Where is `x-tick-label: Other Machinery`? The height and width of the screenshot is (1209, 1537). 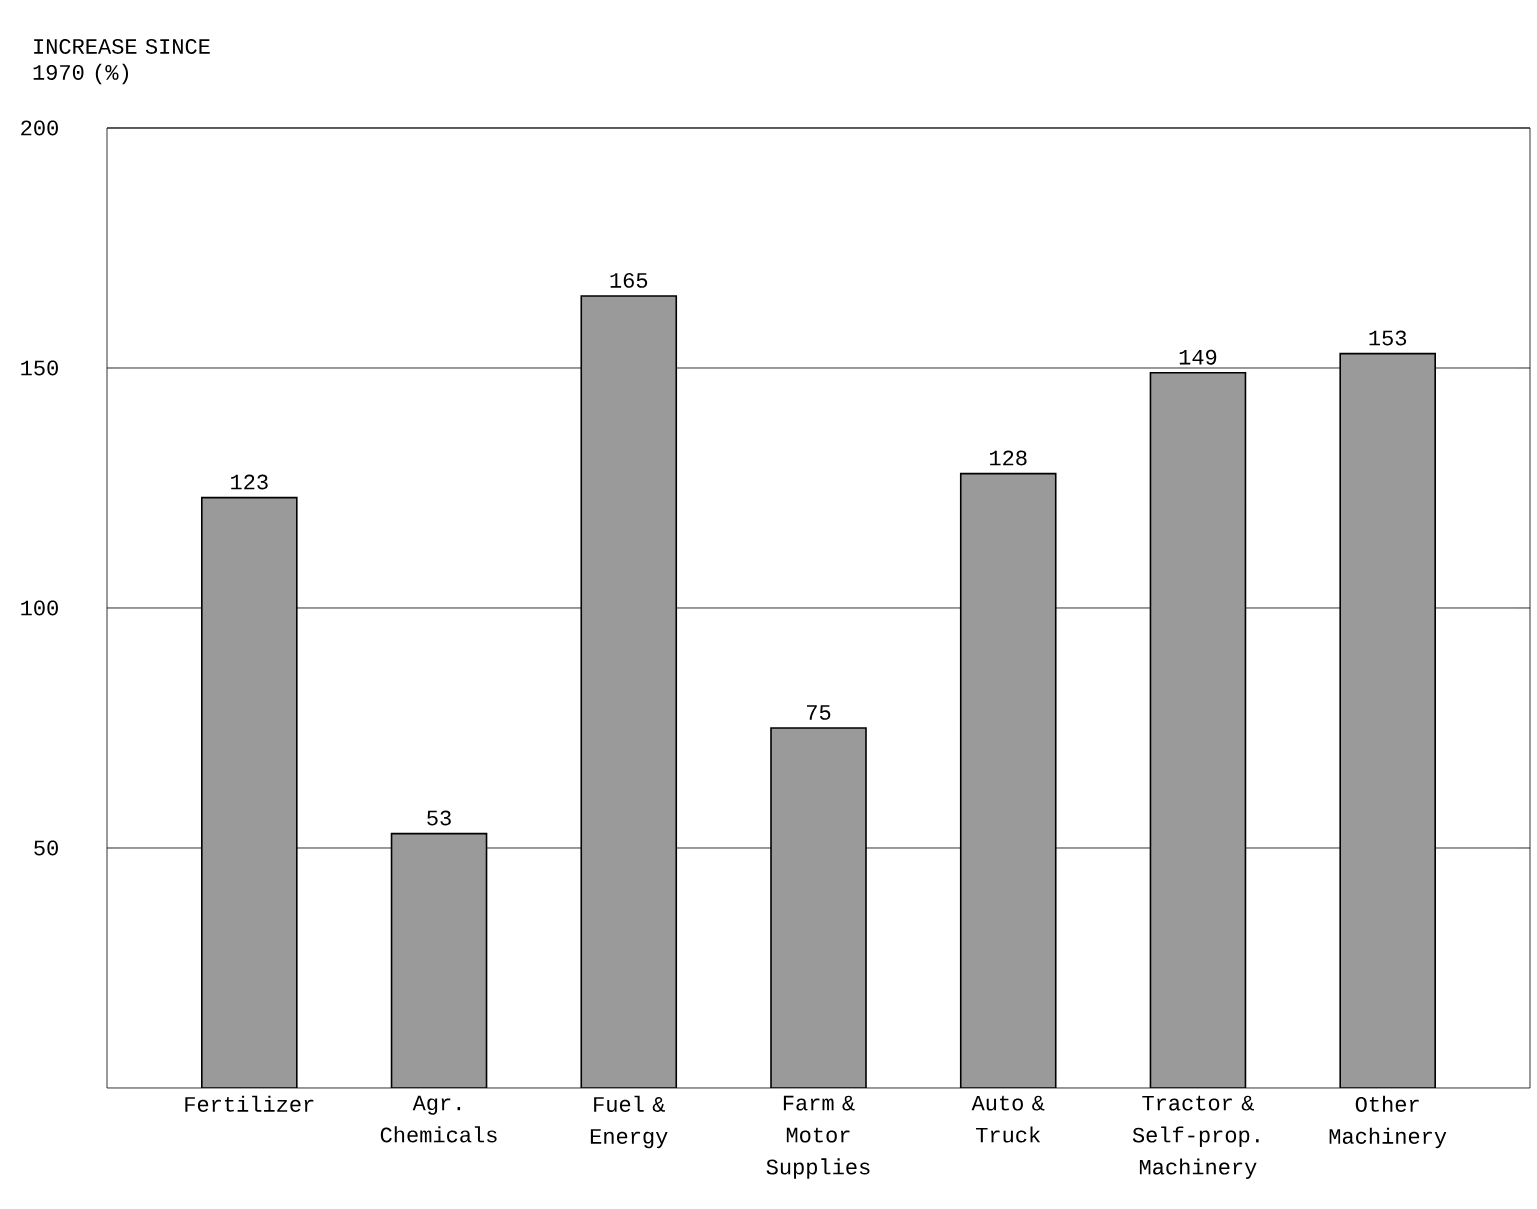
x-tick-label: Other Machinery is located at coordinates (1388, 1122).